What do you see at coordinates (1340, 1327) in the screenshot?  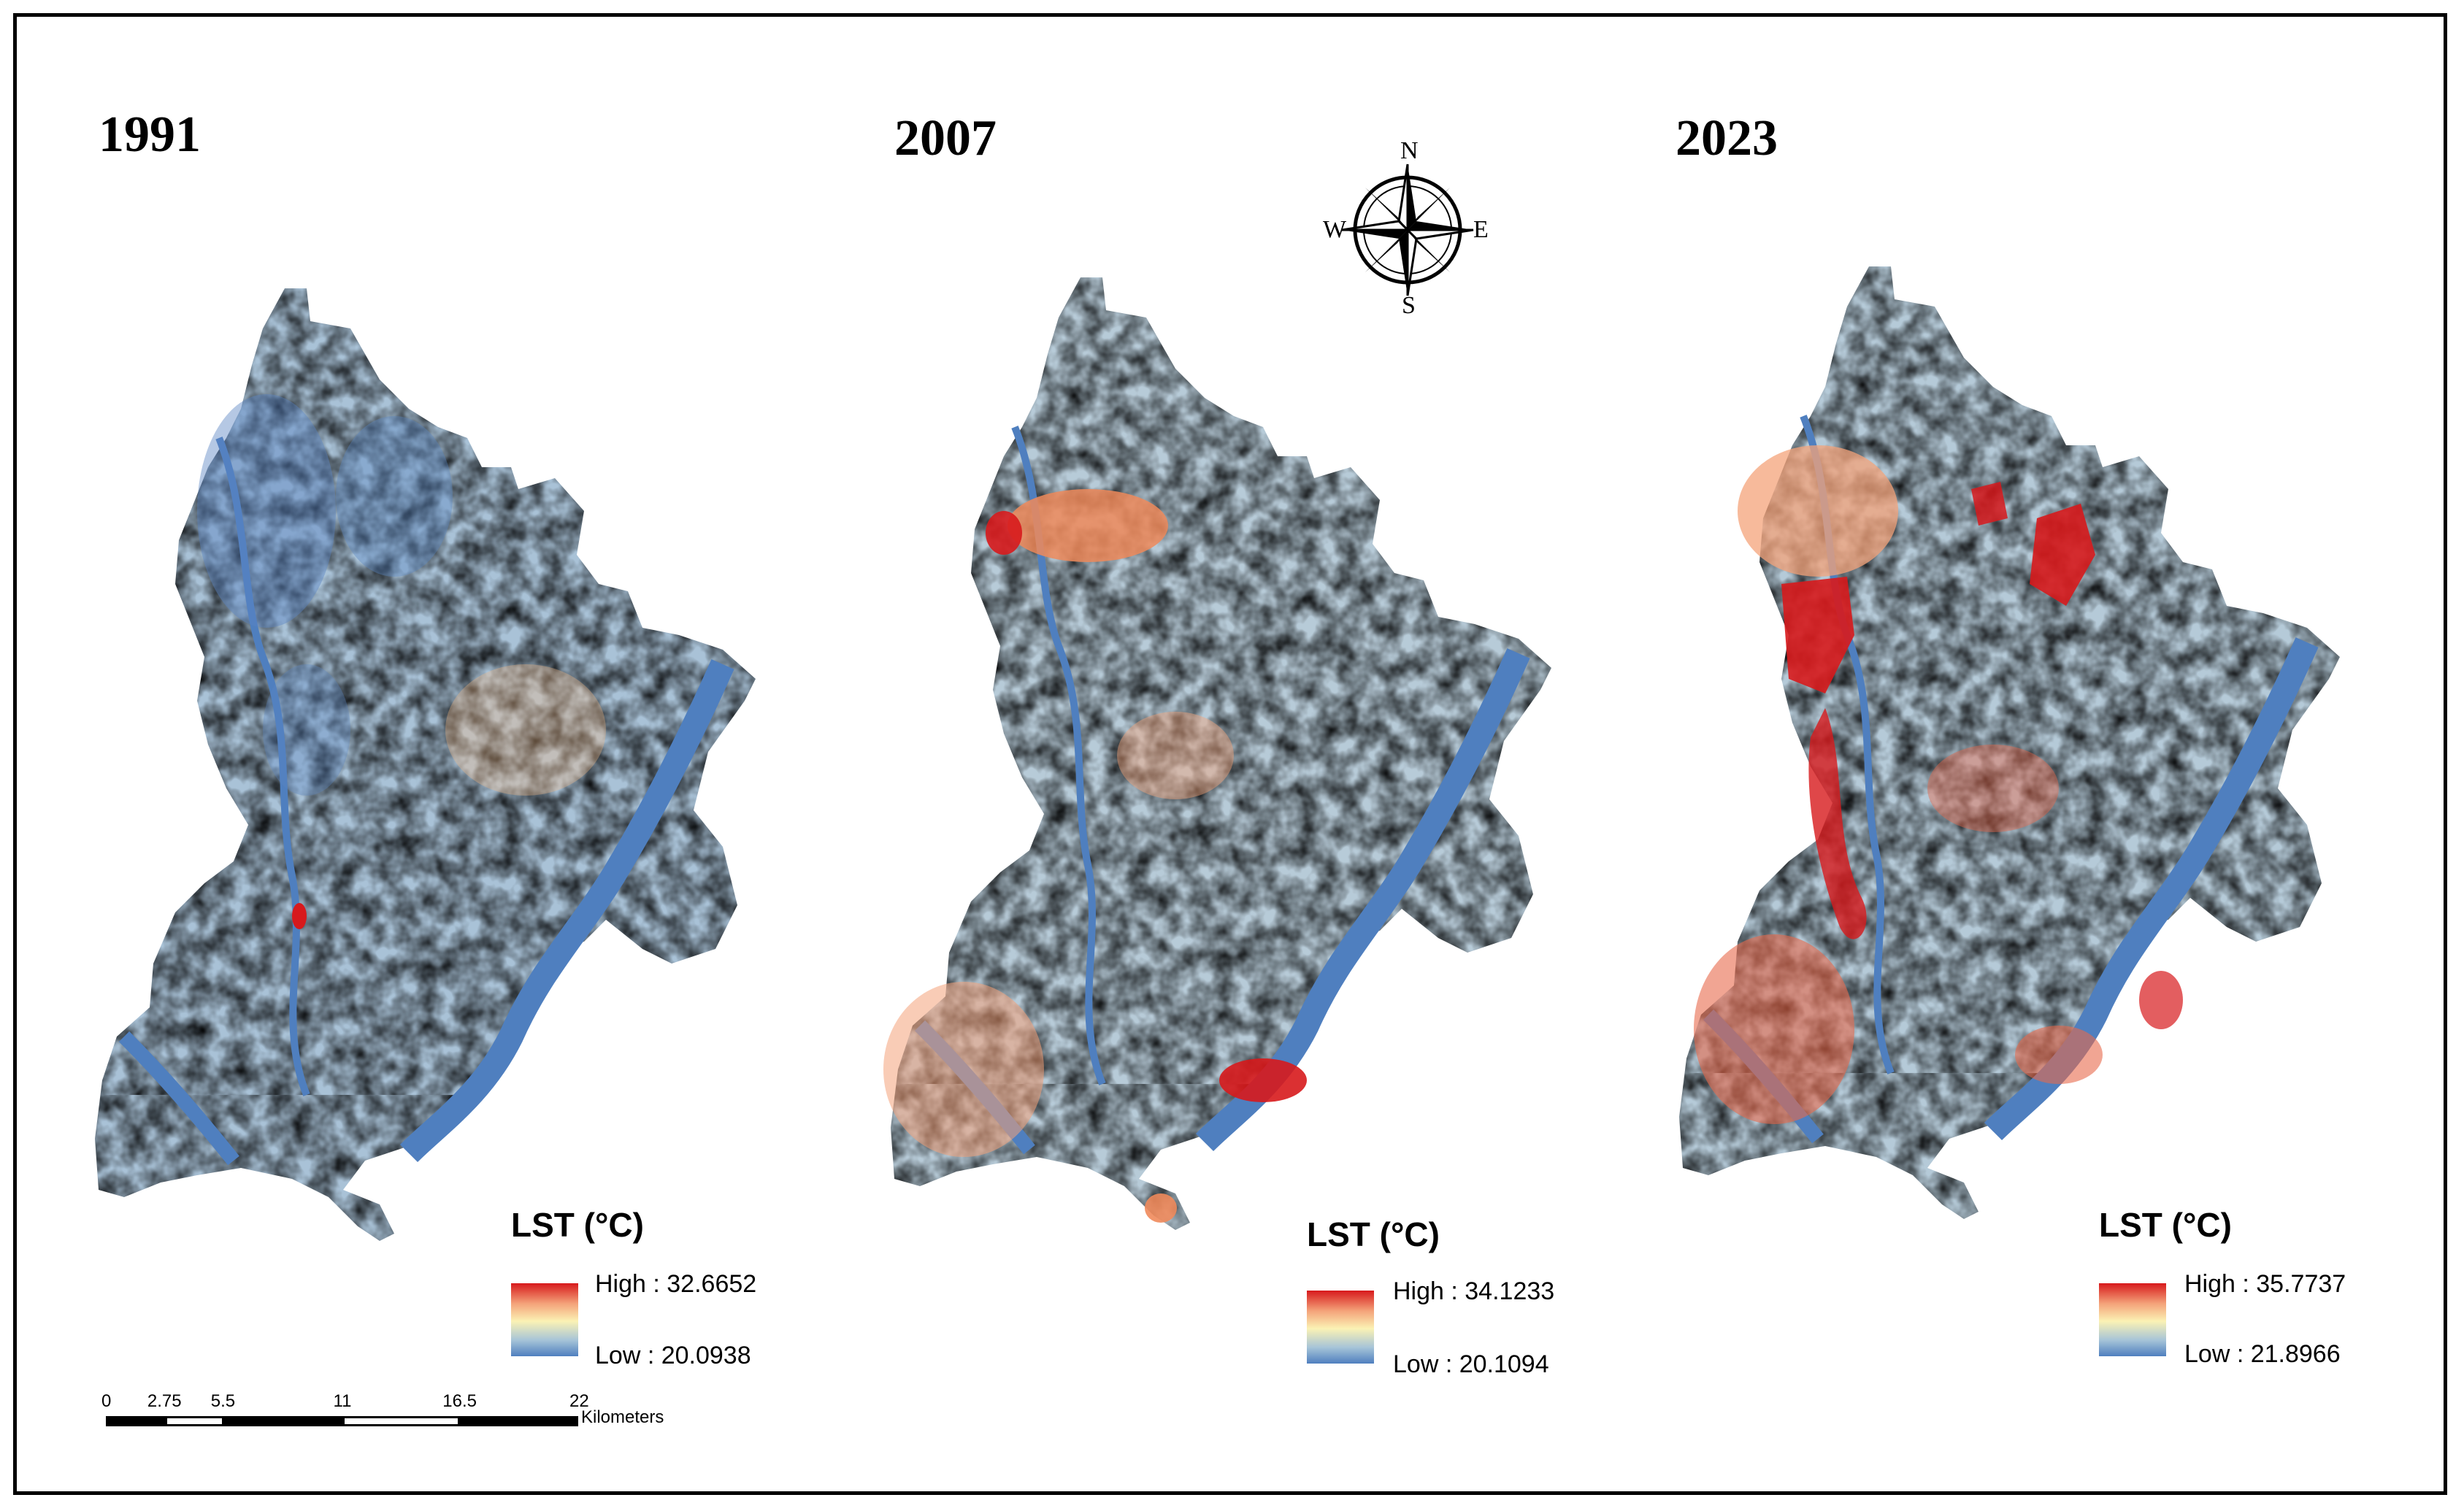 I see `legend-ramp-2007` at bounding box center [1340, 1327].